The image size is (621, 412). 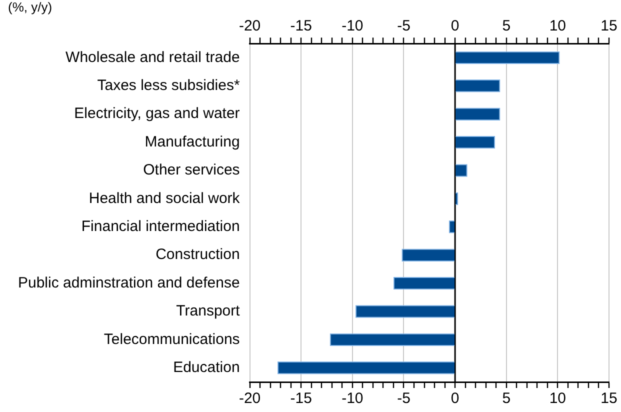 I want to click on x2-tick-label: -20, so click(x=249, y=26).